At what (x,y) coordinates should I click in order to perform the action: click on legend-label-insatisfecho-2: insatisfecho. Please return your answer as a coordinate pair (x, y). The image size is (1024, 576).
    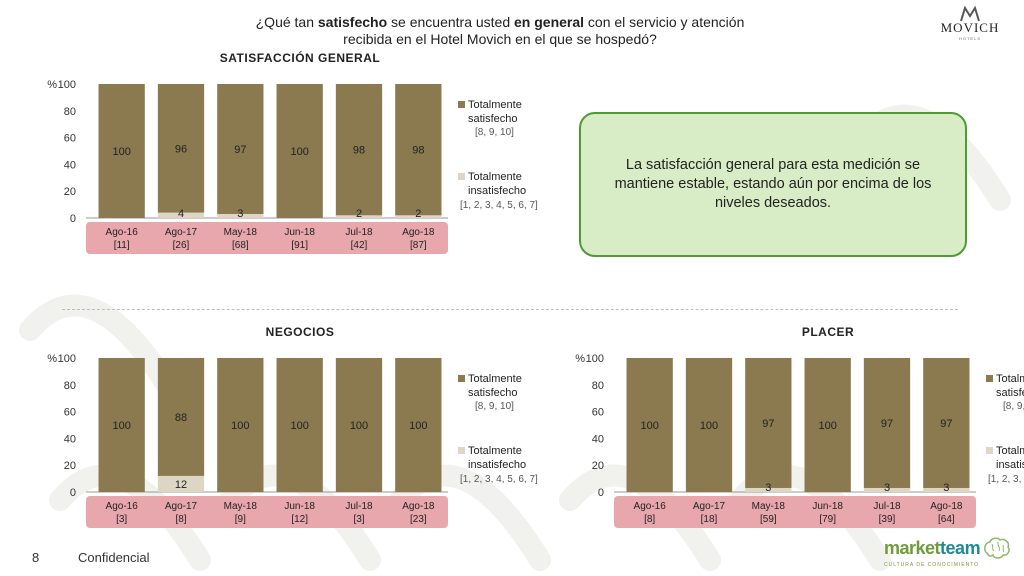
    Looking at the image, I should click on (1010, 465).